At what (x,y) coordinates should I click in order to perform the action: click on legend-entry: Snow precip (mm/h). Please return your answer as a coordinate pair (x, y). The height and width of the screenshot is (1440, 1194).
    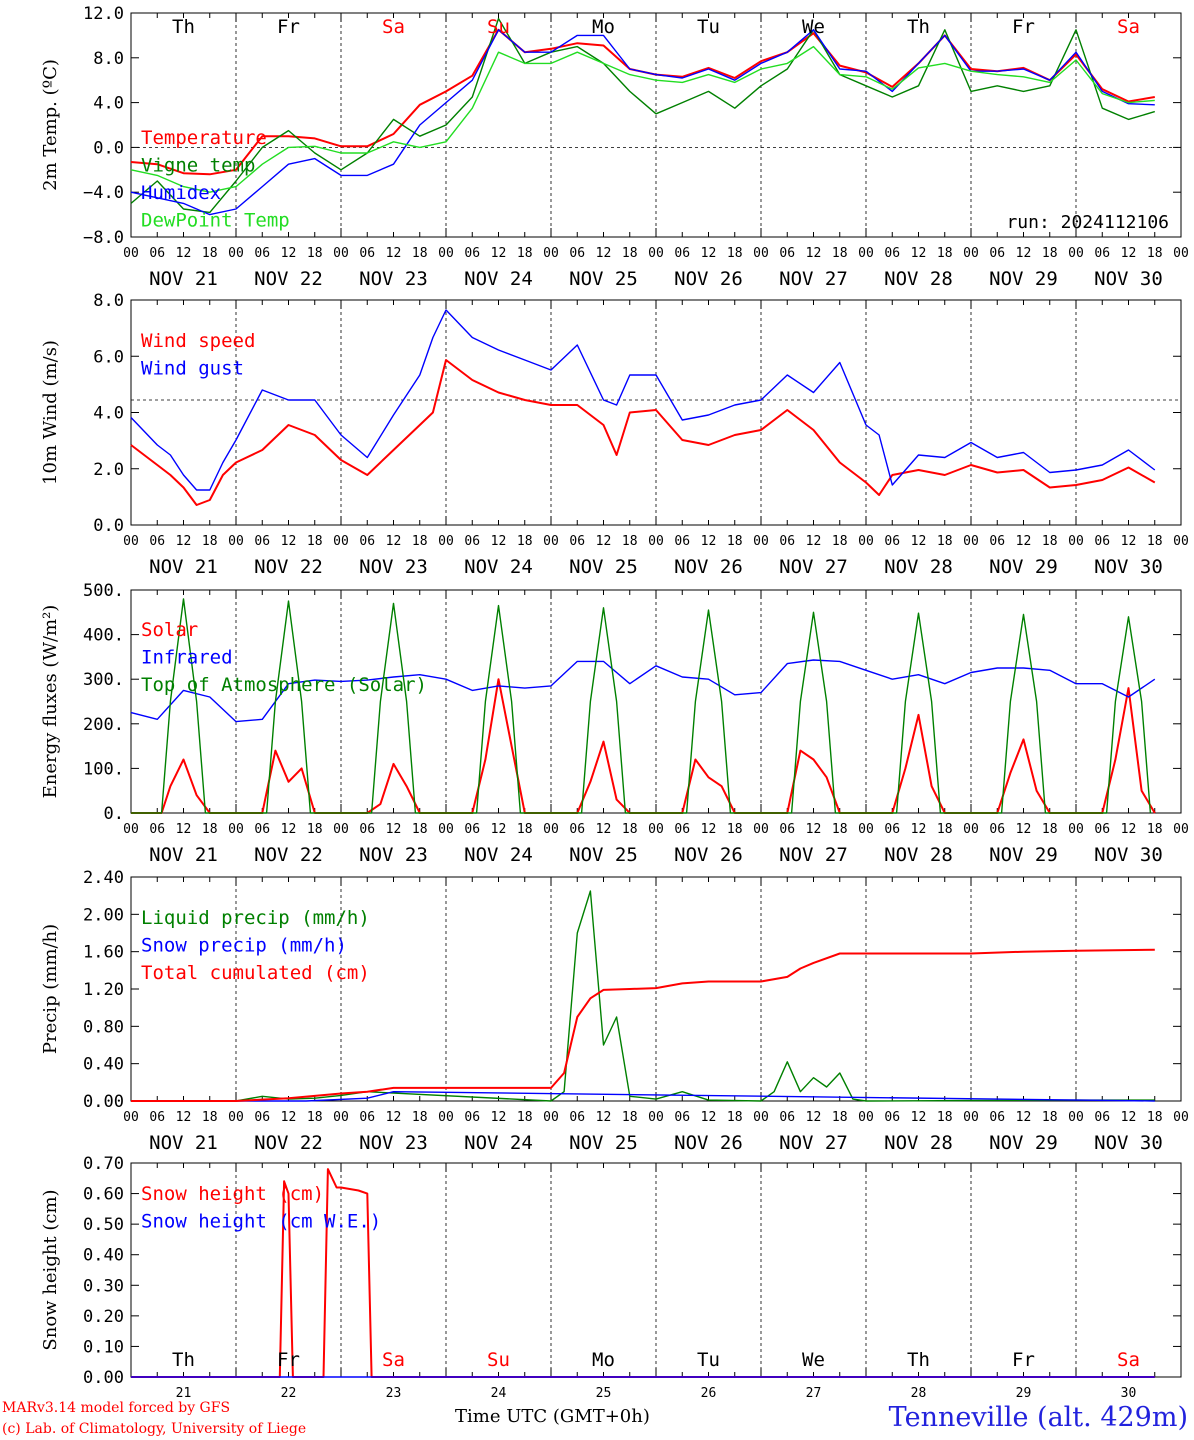
    Looking at the image, I should click on (244, 946).